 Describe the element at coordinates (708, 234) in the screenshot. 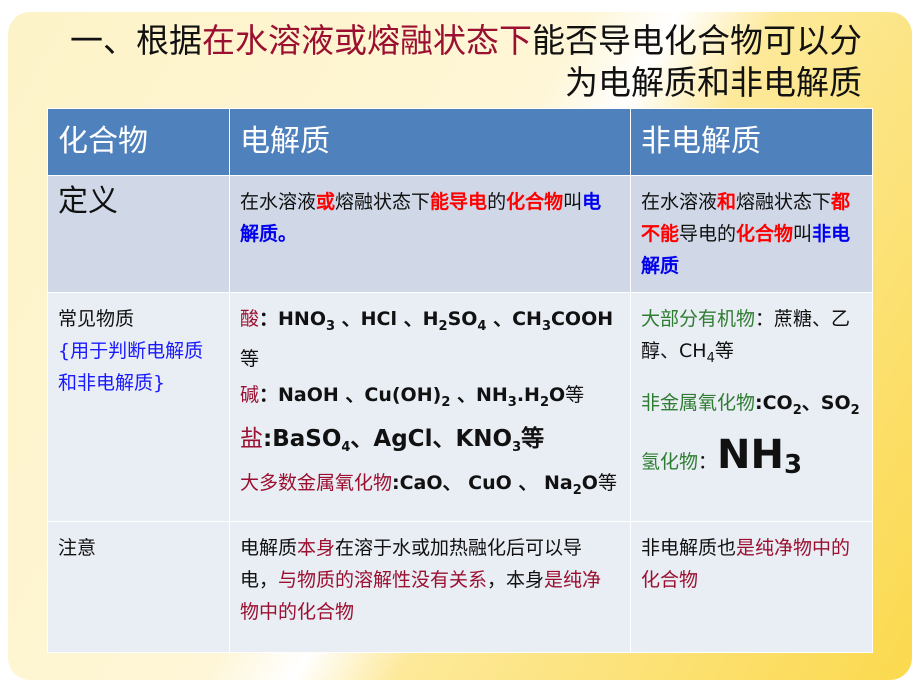

I see `text-segment: 导电的` at that location.